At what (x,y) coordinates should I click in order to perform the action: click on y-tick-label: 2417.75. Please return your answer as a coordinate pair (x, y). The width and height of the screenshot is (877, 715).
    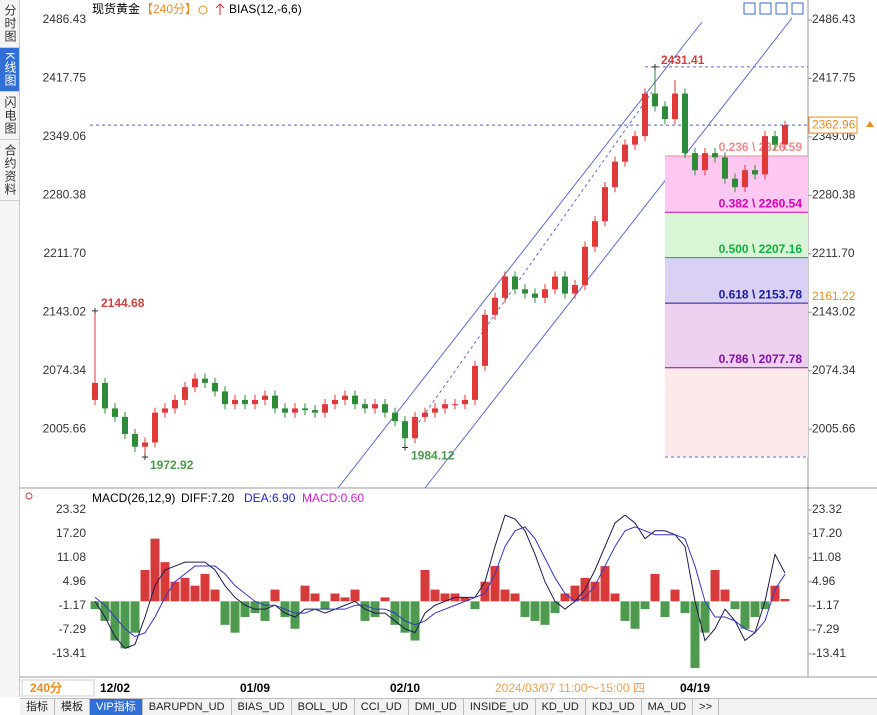
    Looking at the image, I should click on (834, 78).